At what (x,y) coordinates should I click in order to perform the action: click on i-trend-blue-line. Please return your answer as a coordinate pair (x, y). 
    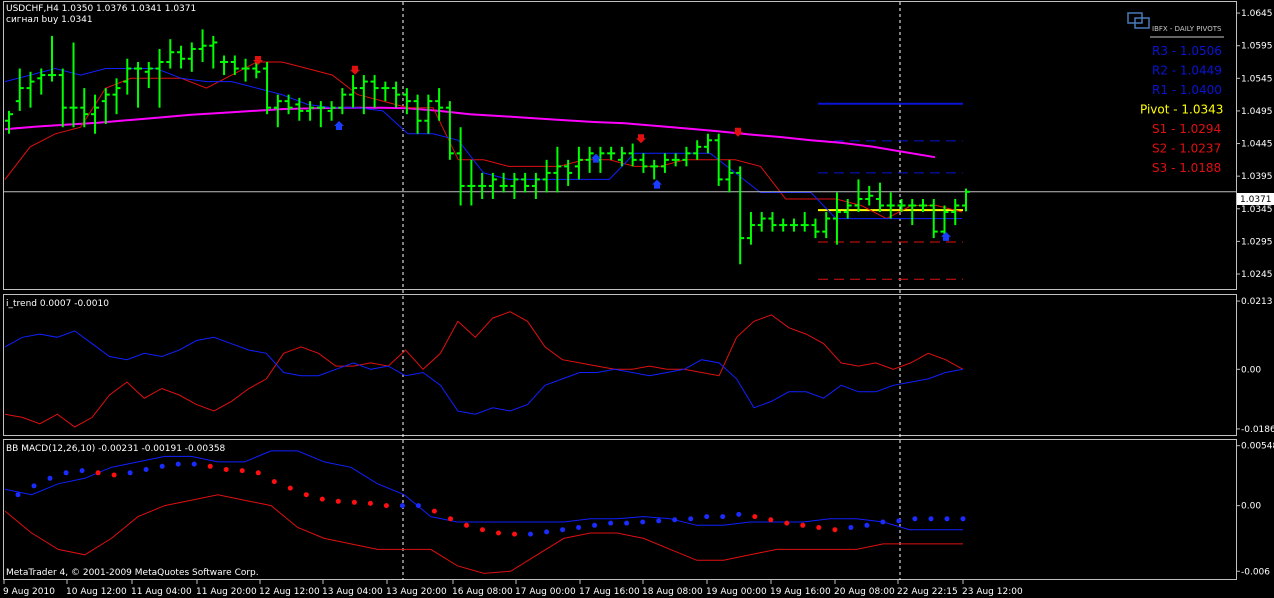
    Looking at the image, I should click on (484, 372).